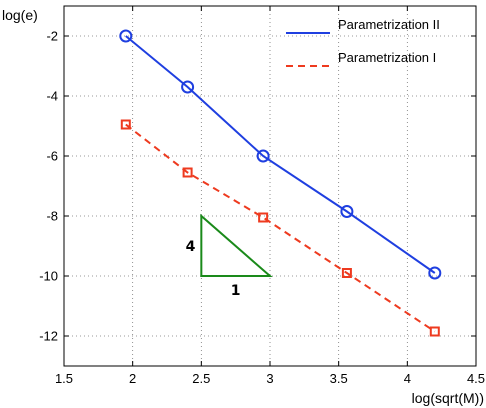  What do you see at coordinates (407, 378) in the screenshot?
I see `x-tick-label: 4` at bounding box center [407, 378].